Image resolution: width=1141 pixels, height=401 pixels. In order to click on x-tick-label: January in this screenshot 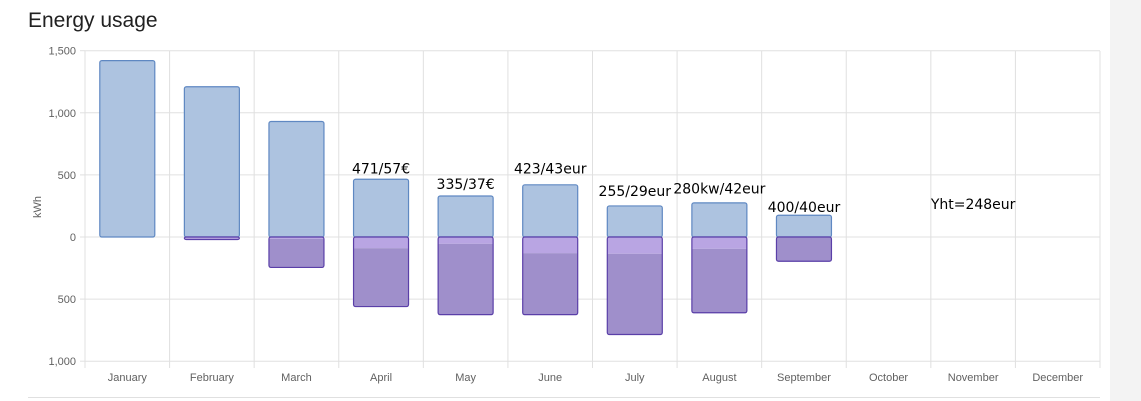, I will do `click(128, 378)`.